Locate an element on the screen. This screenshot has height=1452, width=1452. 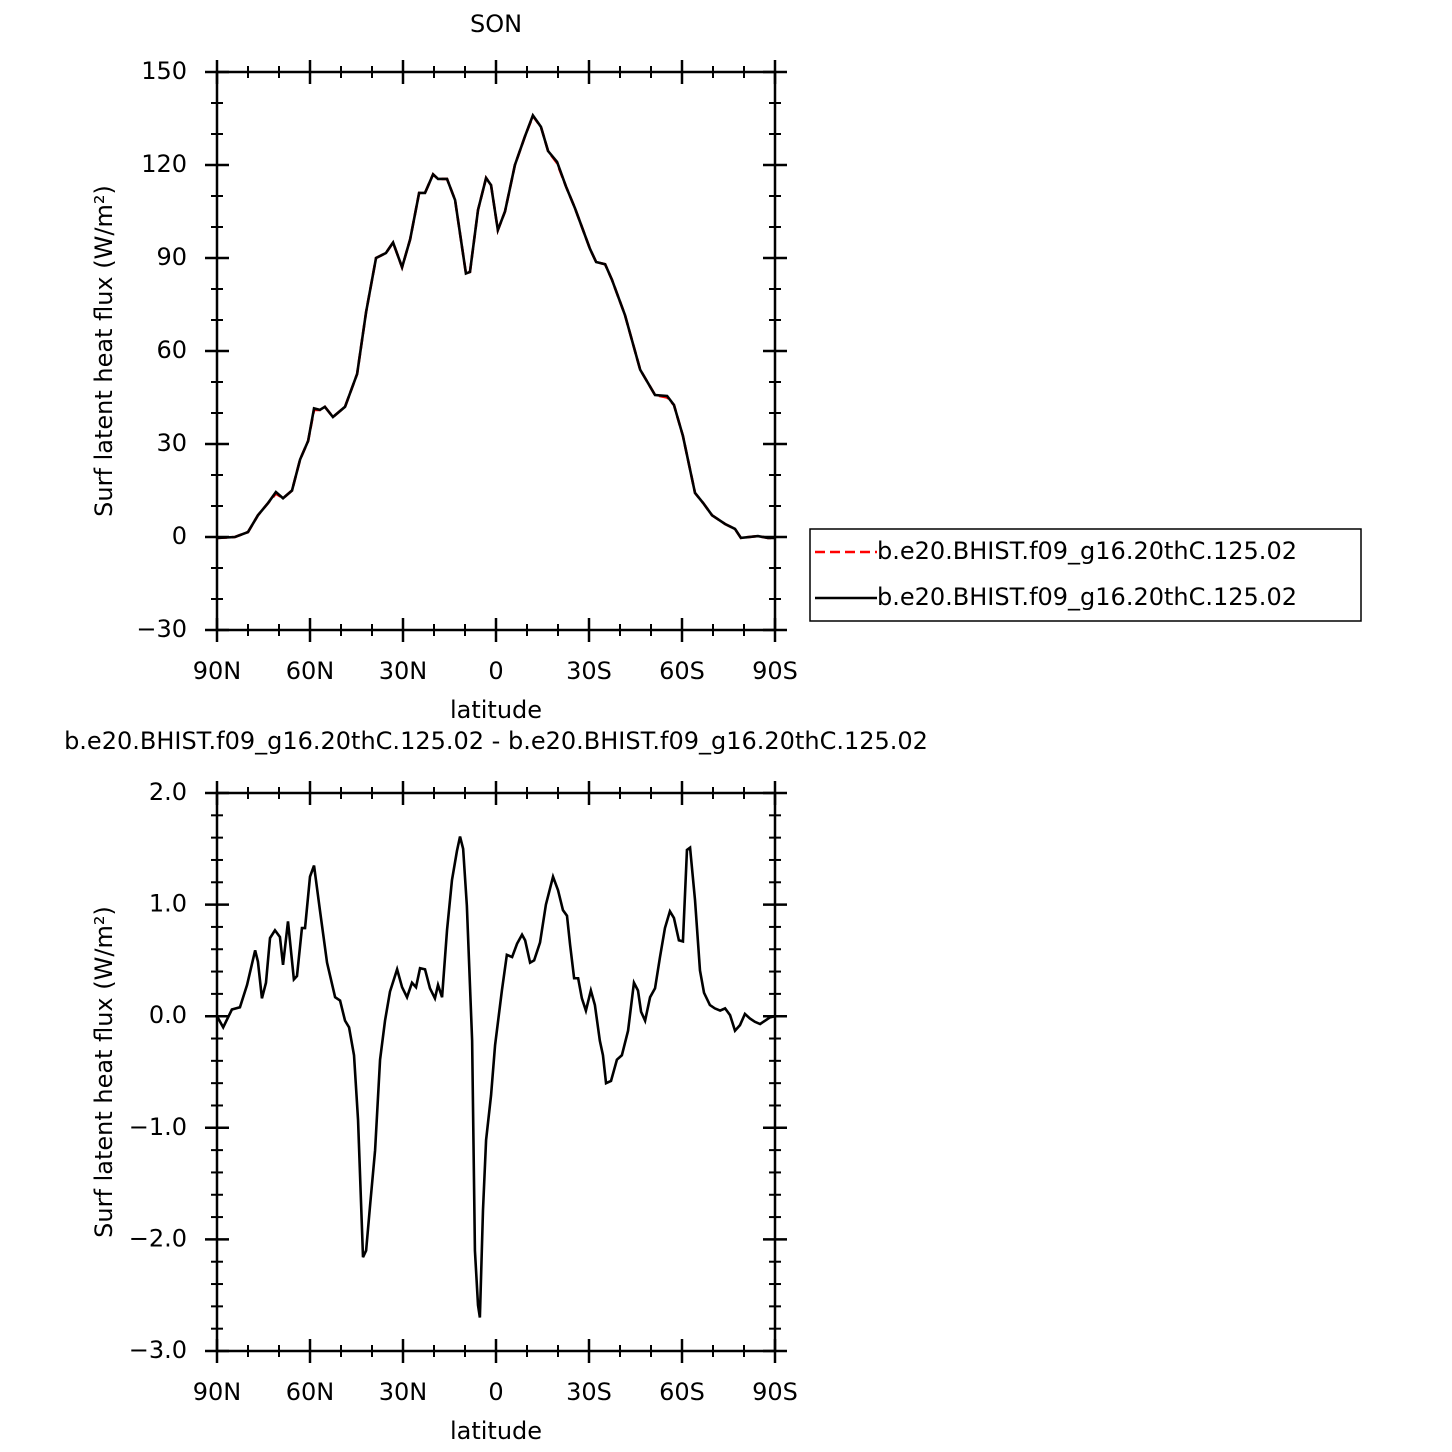
y-tick-label: 90 is located at coordinates (171, 257).